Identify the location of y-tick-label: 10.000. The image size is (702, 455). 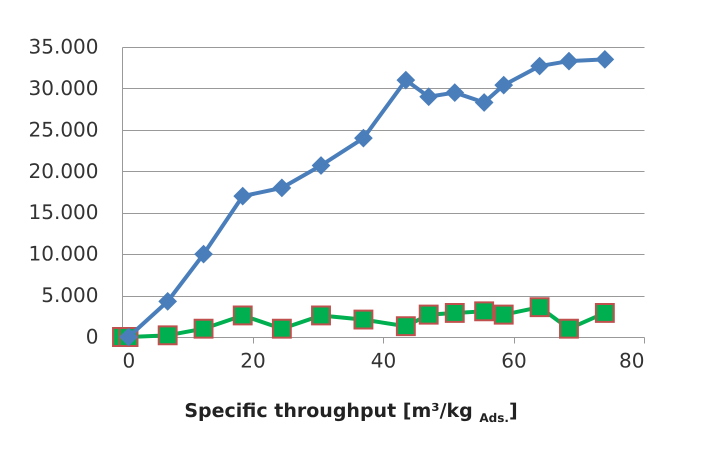
(63, 254).